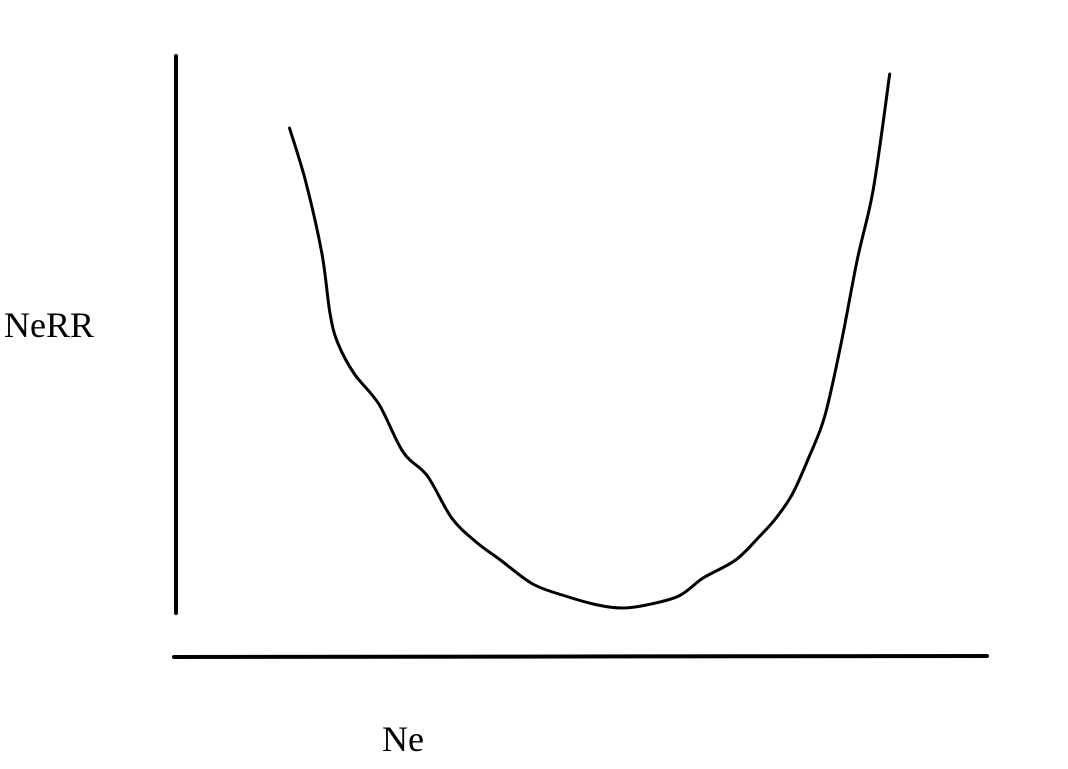 The image size is (1068, 769). I want to click on y-axis-label: NeRR, so click(49, 325).